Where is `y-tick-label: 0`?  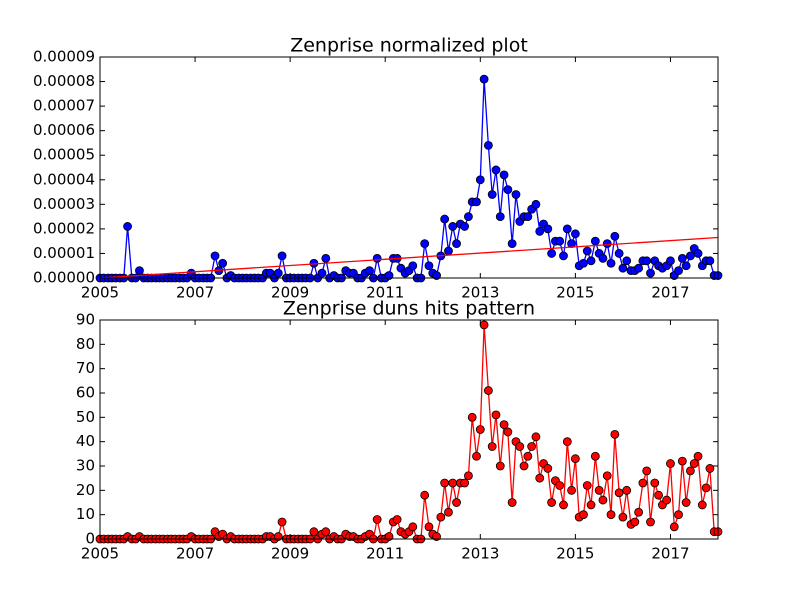
y-tick-label: 0 is located at coordinates (90, 539).